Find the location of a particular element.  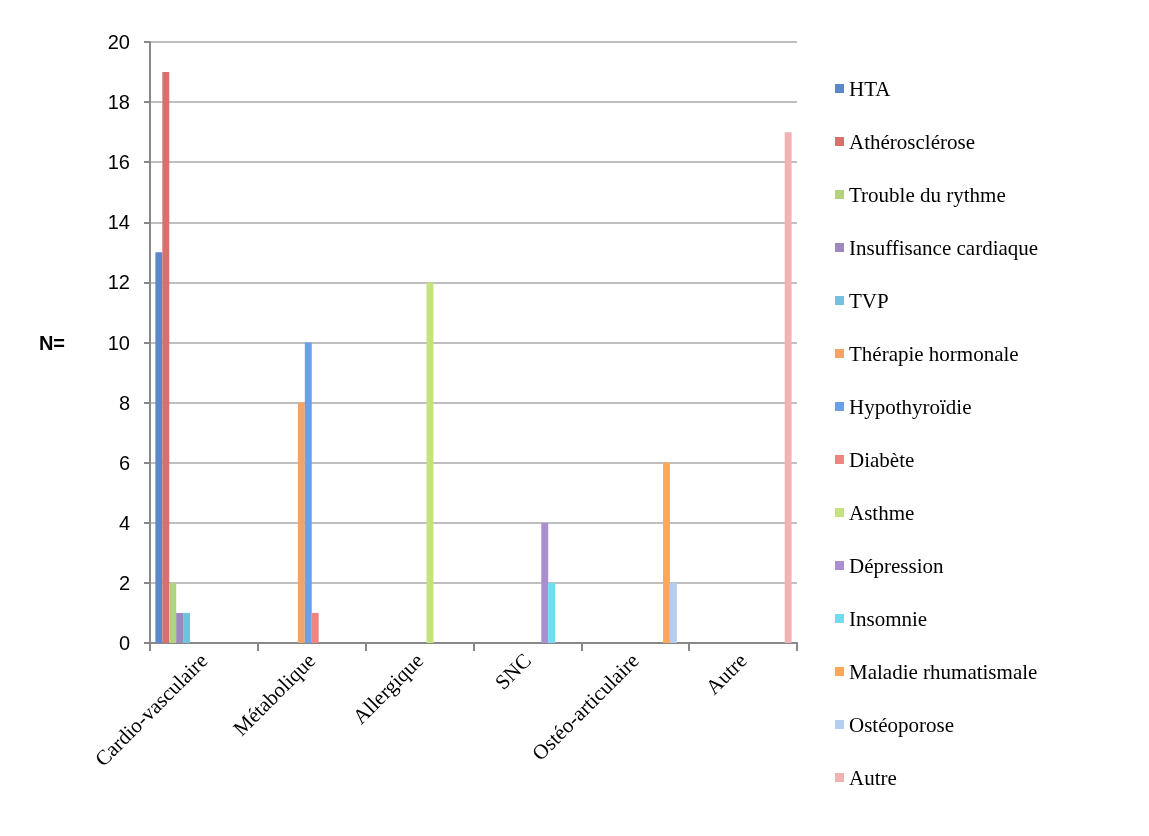

legend-label: Athérosclérose is located at coordinates (912, 141).